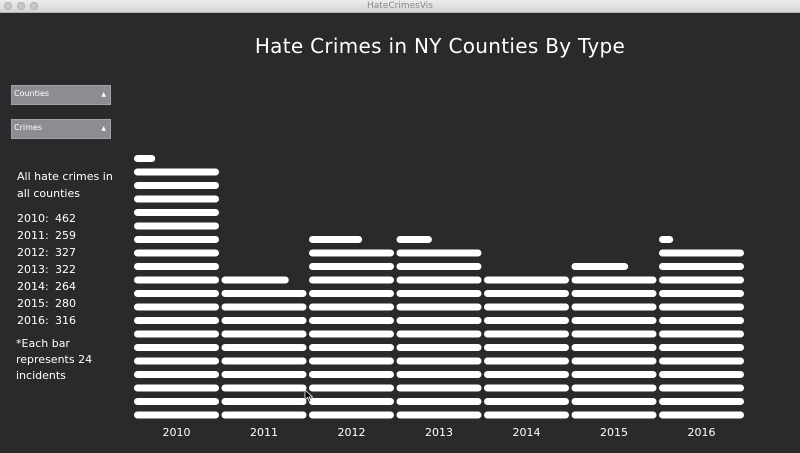  I want to click on x-tick-label: 2016, so click(702, 432).